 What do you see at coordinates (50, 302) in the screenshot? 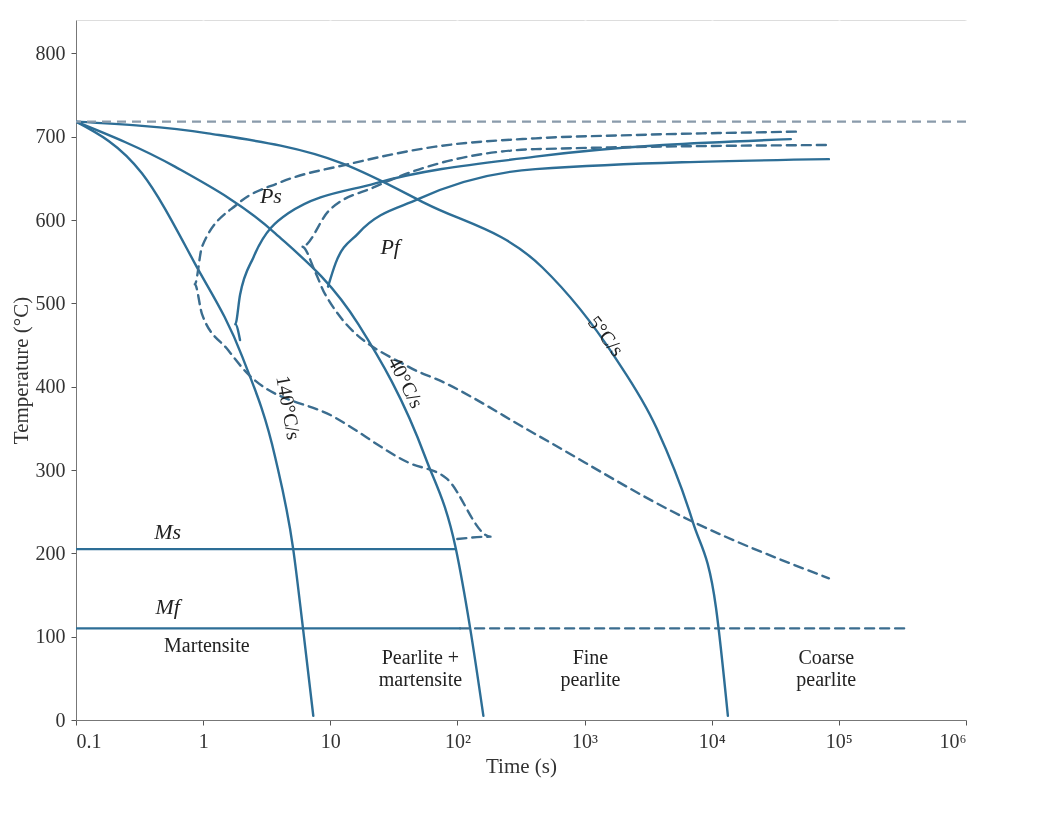
I see `y-tick-label: 500` at bounding box center [50, 302].